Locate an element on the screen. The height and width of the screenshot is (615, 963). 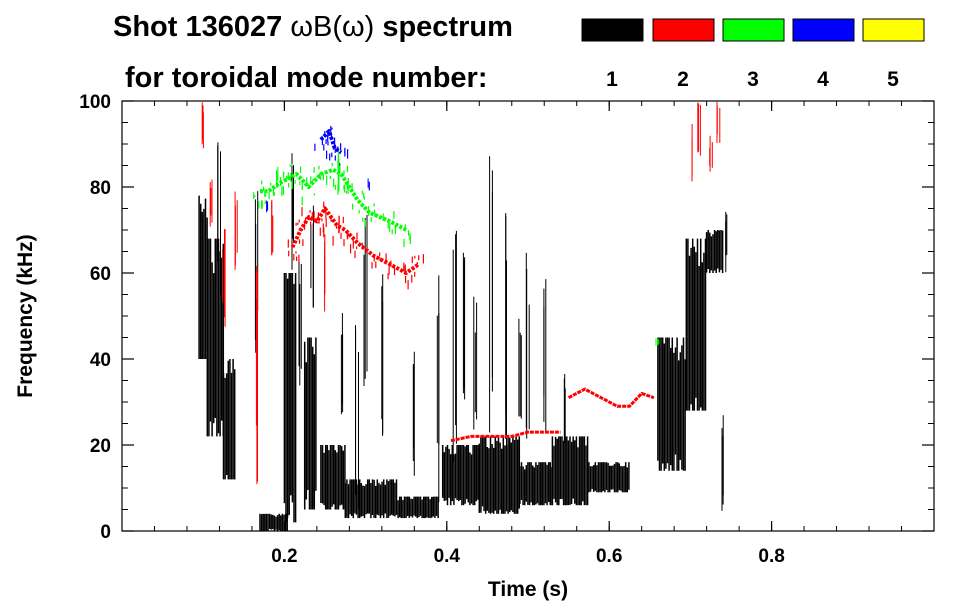
y-tick-label: 20 is located at coordinates (100, 446).